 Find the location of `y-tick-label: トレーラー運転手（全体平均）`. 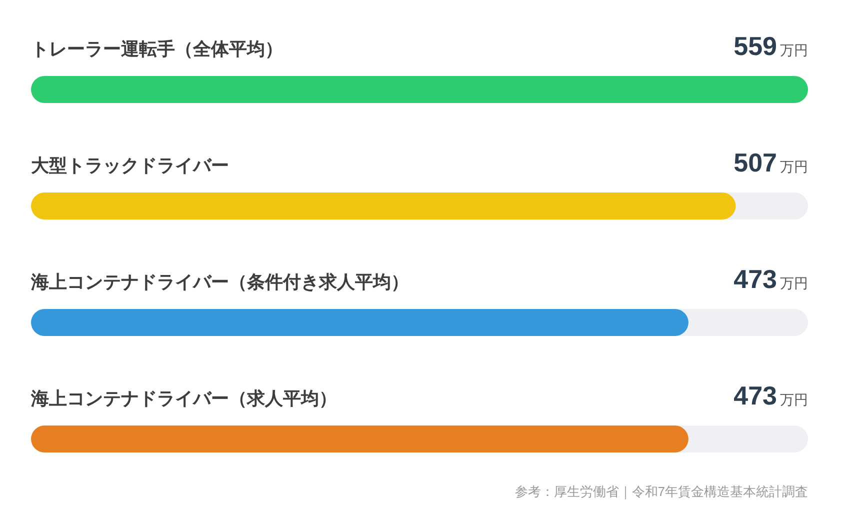

y-tick-label: トレーラー運転手（全体平均） is located at coordinates (157, 49).